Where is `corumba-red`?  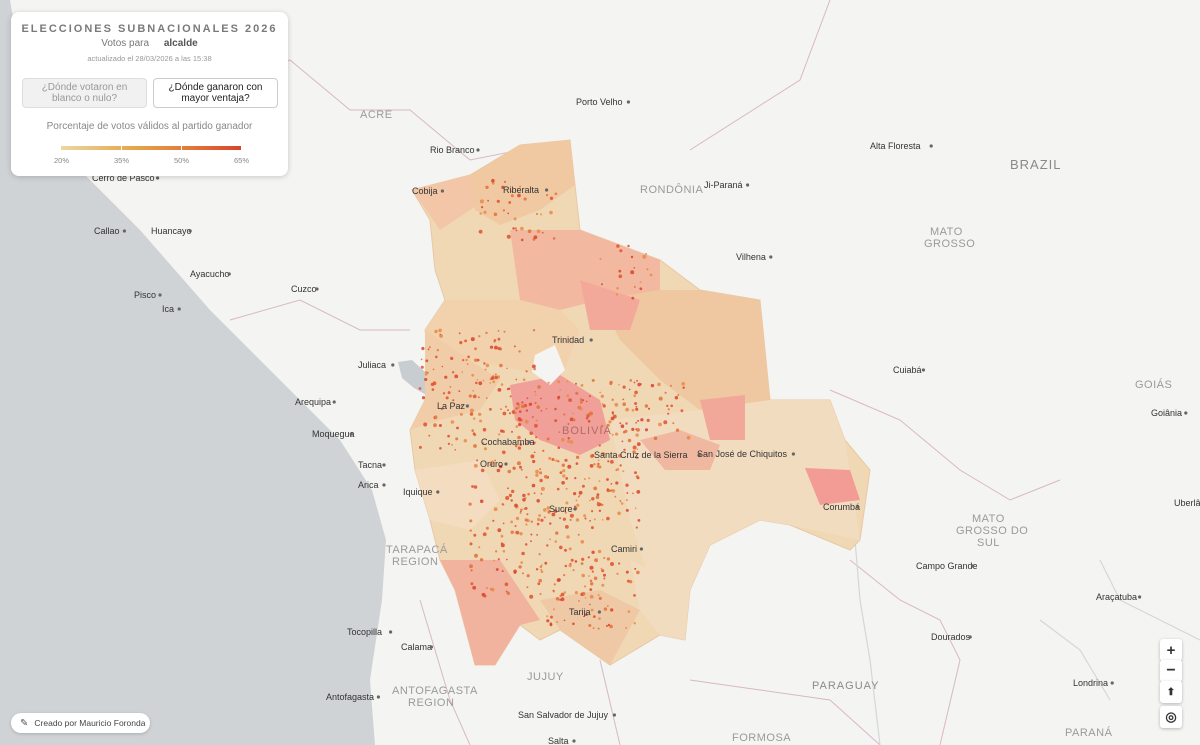
corumba-red is located at coordinates (832, 486).